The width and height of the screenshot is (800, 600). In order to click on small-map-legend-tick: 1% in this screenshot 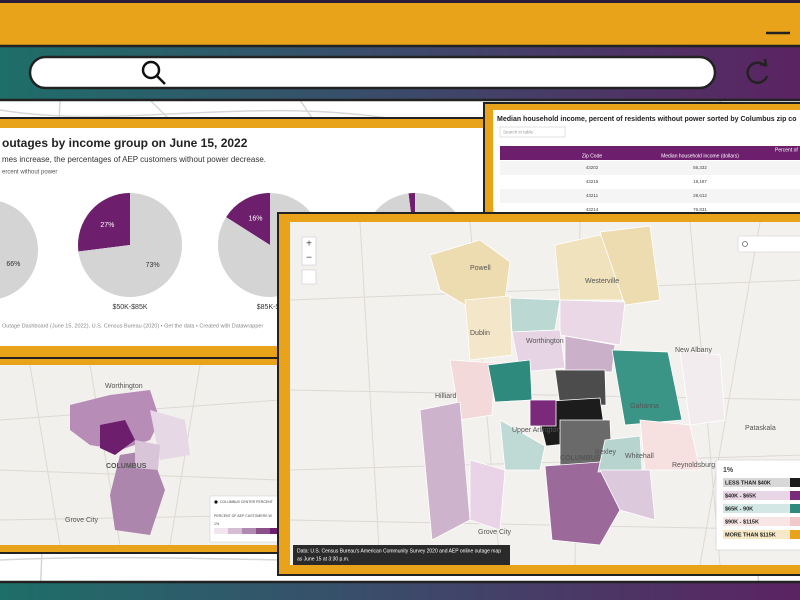, I will do `click(216, 524)`.